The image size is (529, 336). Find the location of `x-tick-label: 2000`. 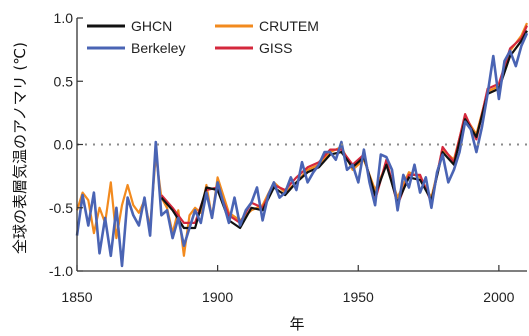

x-tick-label: 2000 is located at coordinates (498, 297).